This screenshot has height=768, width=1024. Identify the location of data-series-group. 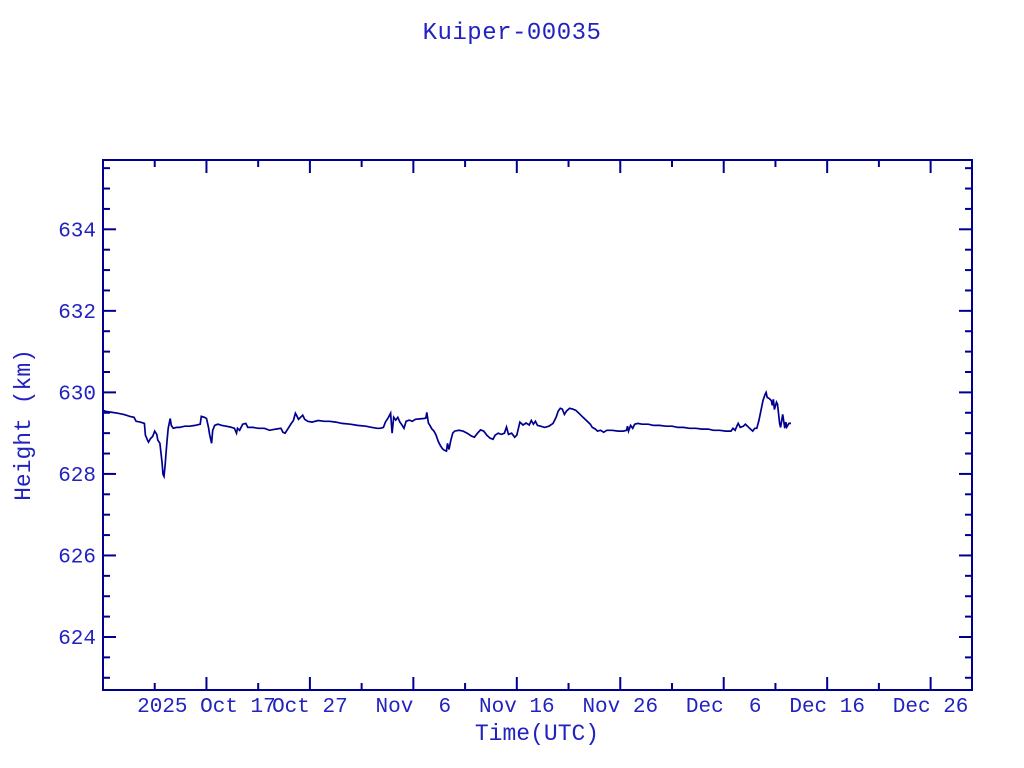
(446, 434).